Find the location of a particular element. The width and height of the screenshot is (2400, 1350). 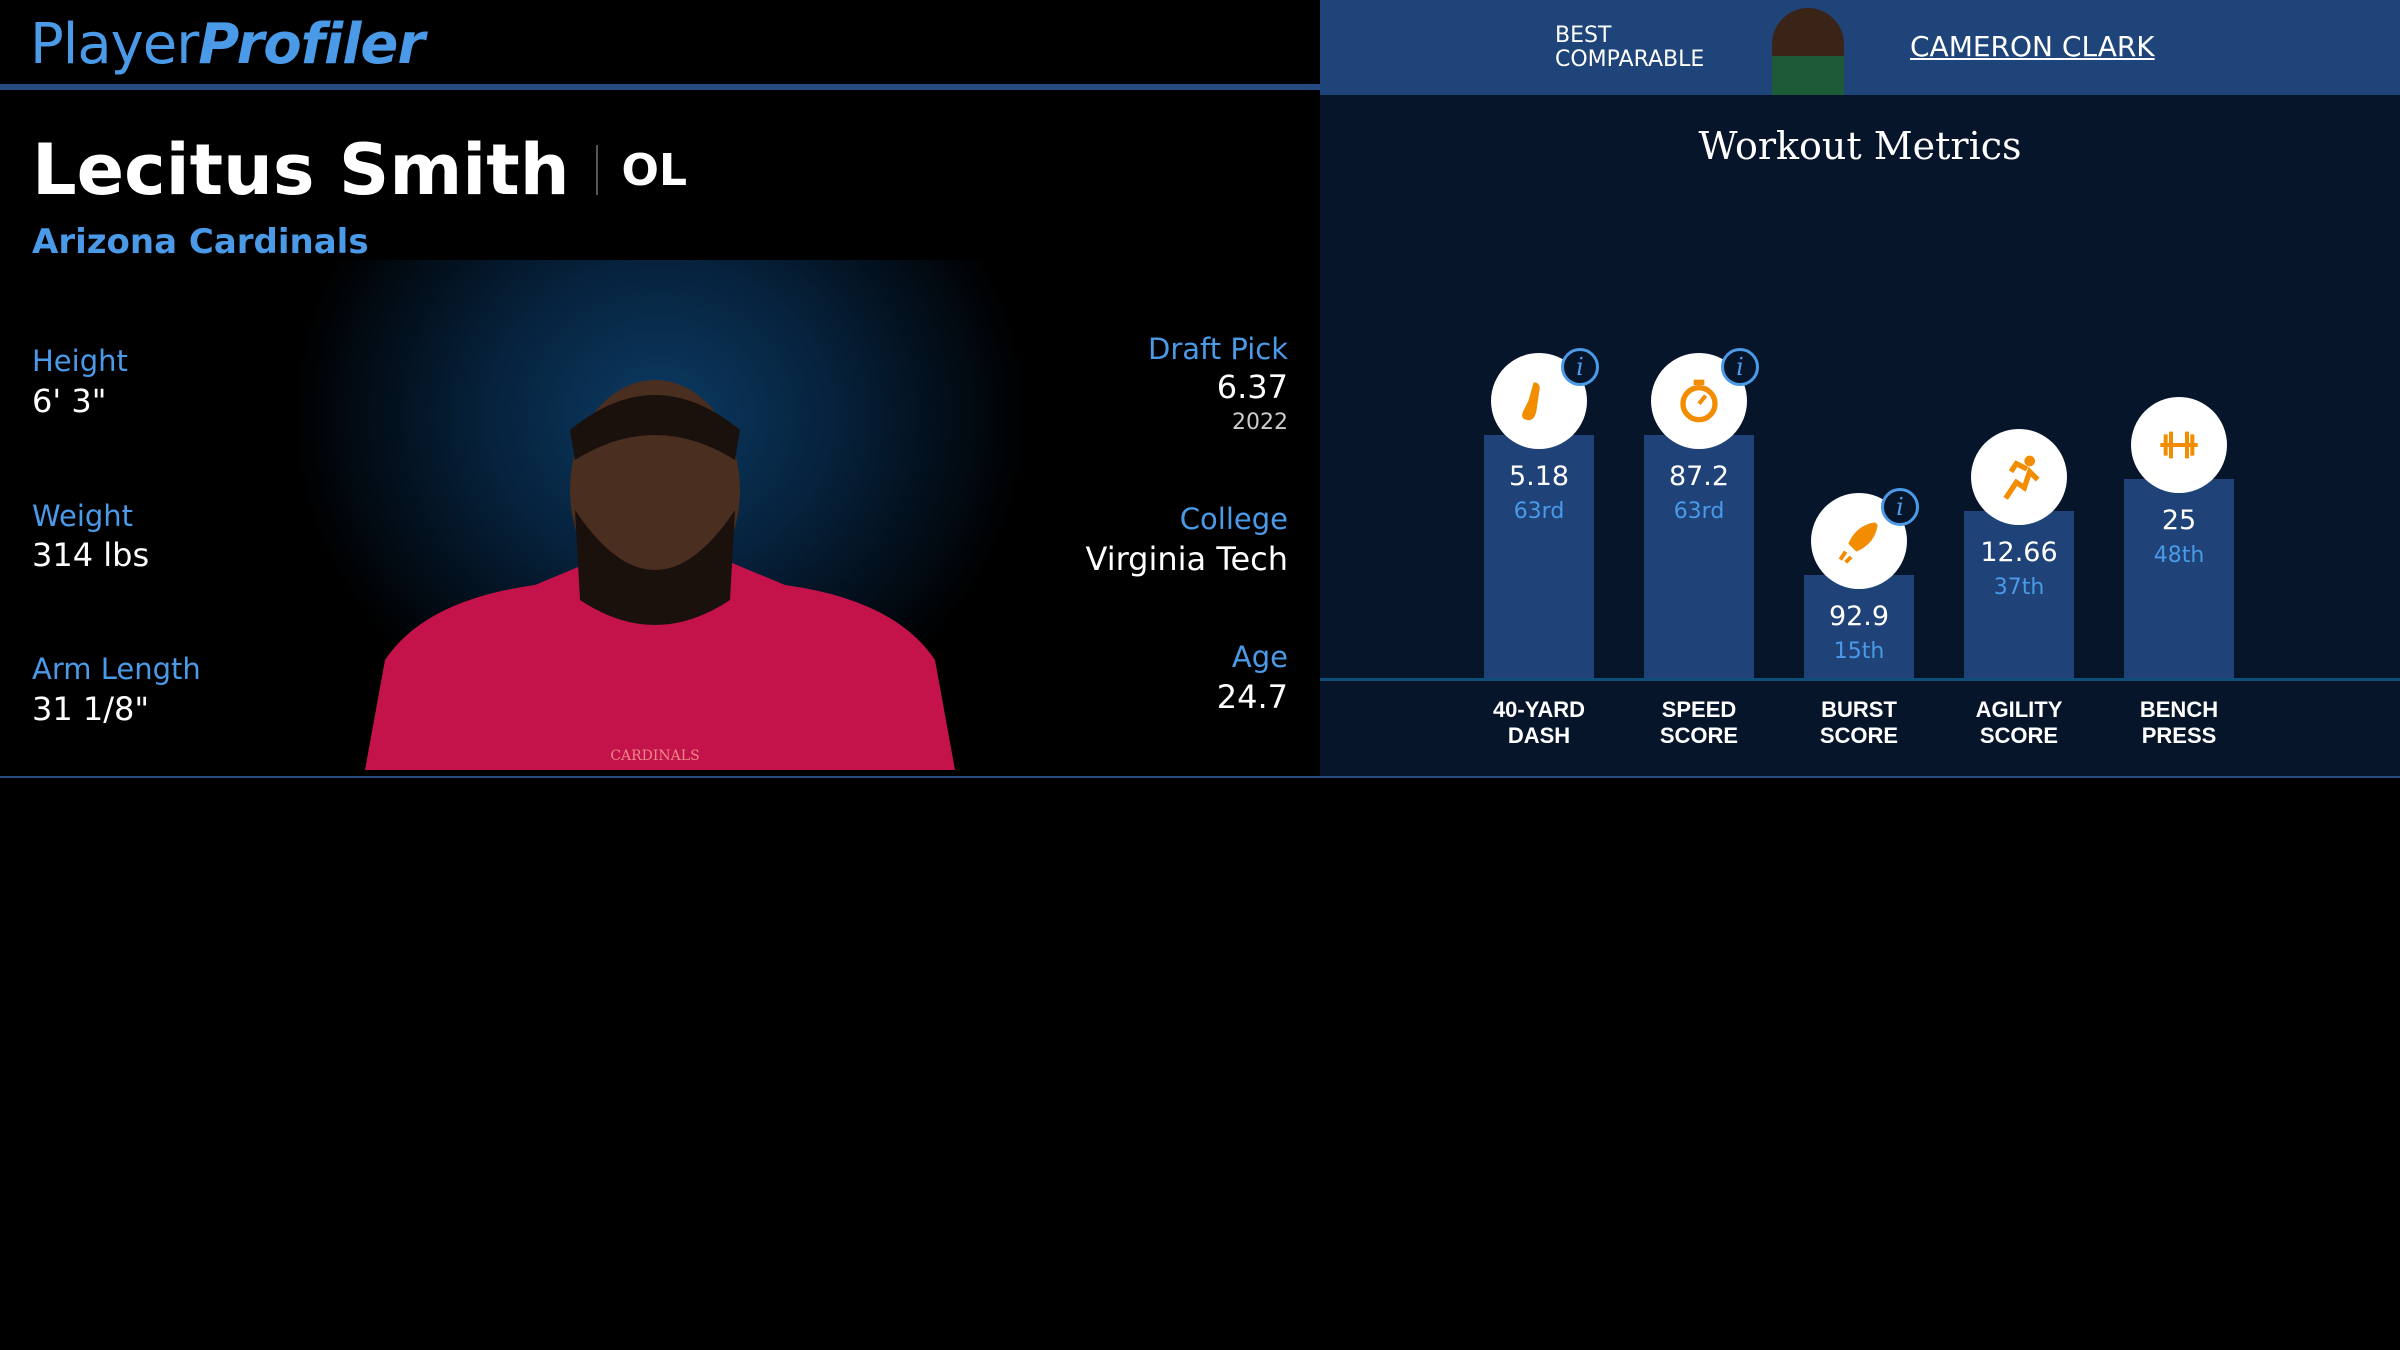

height-value: 6' 3" is located at coordinates (69, 401).